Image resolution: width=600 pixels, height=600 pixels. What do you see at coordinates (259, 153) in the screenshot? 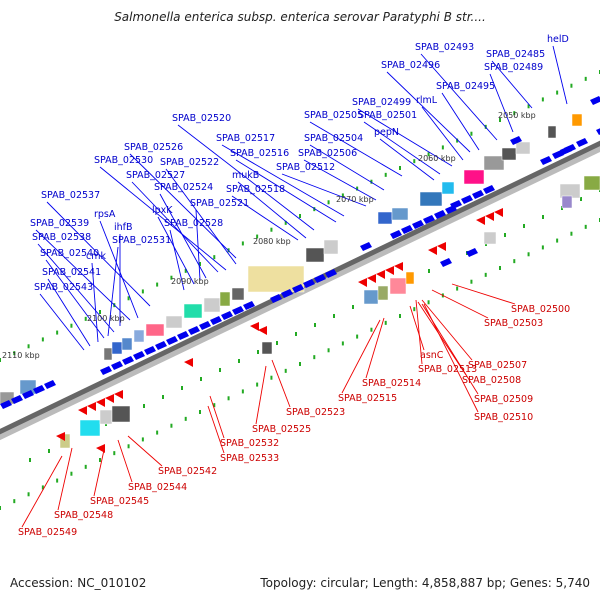
I see `gene-label-forward: SPAB_02516` at bounding box center [259, 153].